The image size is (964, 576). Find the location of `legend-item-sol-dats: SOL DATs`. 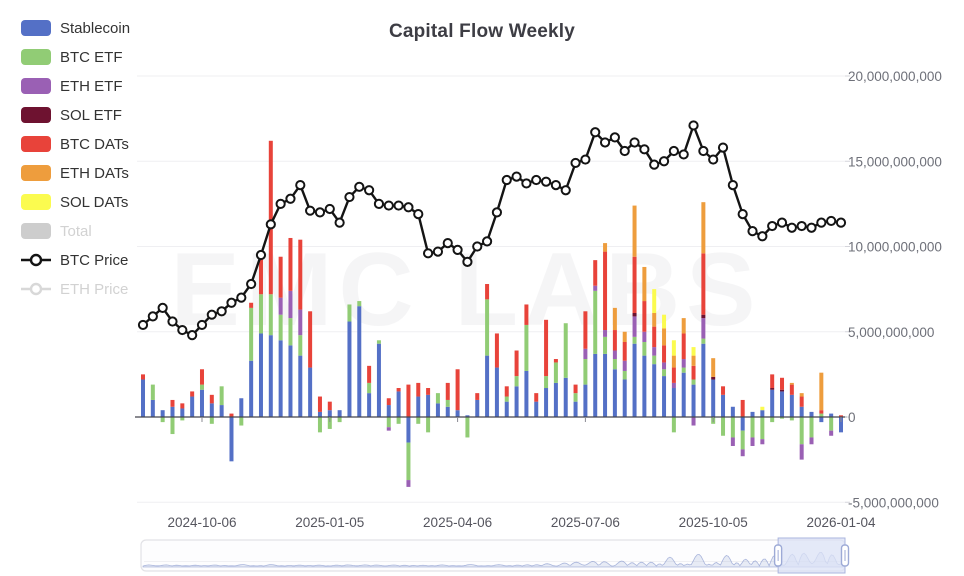

legend-item-sol-dats: SOL DATs is located at coordinates (75, 202).